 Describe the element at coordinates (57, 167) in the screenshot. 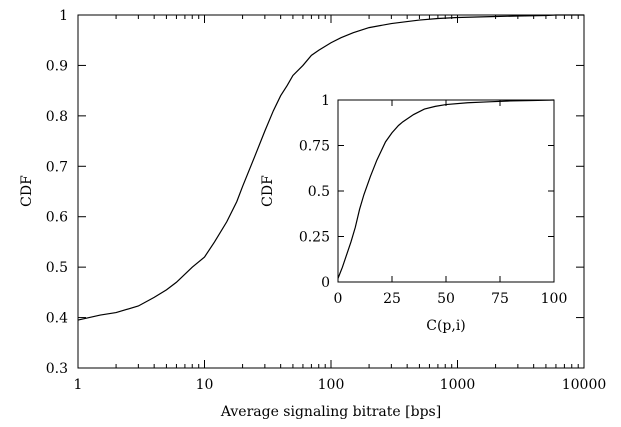

I see `main-ytick-label: 0.7` at that location.